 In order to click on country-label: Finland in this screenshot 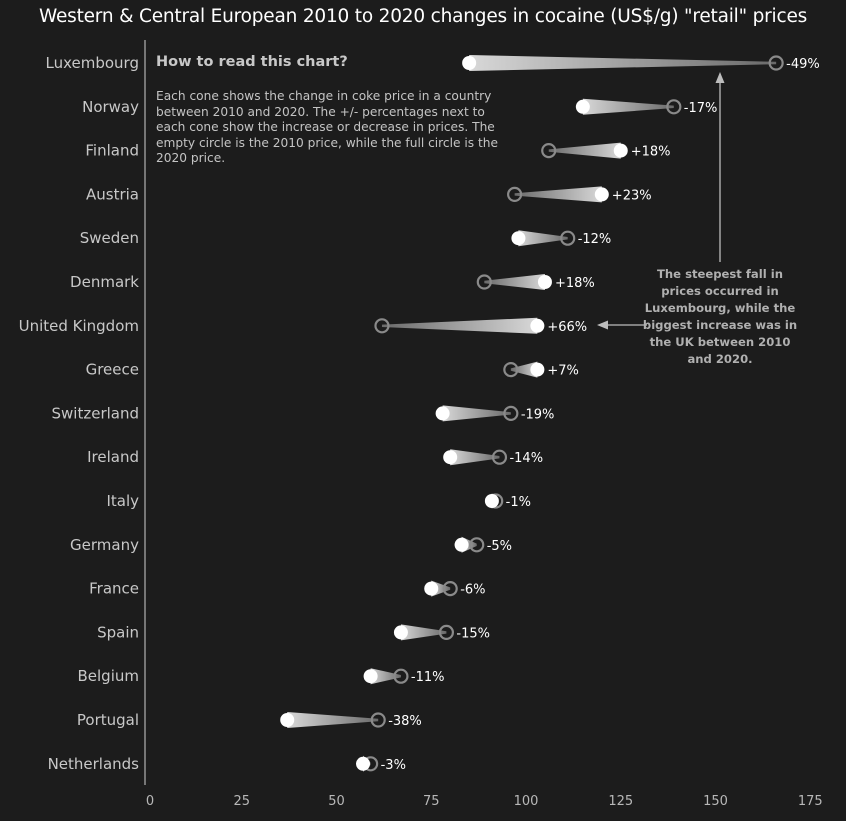, I will do `click(112, 151)`.